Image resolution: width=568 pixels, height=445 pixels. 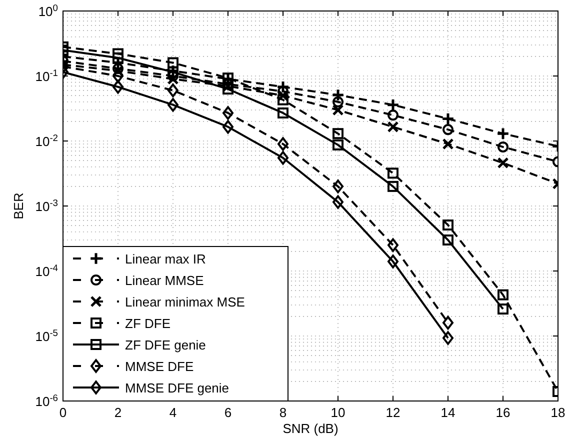 What do you see at coordinates (118, 412) in the screenshot?
I see `x-tick-label: 2` at bounding box center [118, 412].